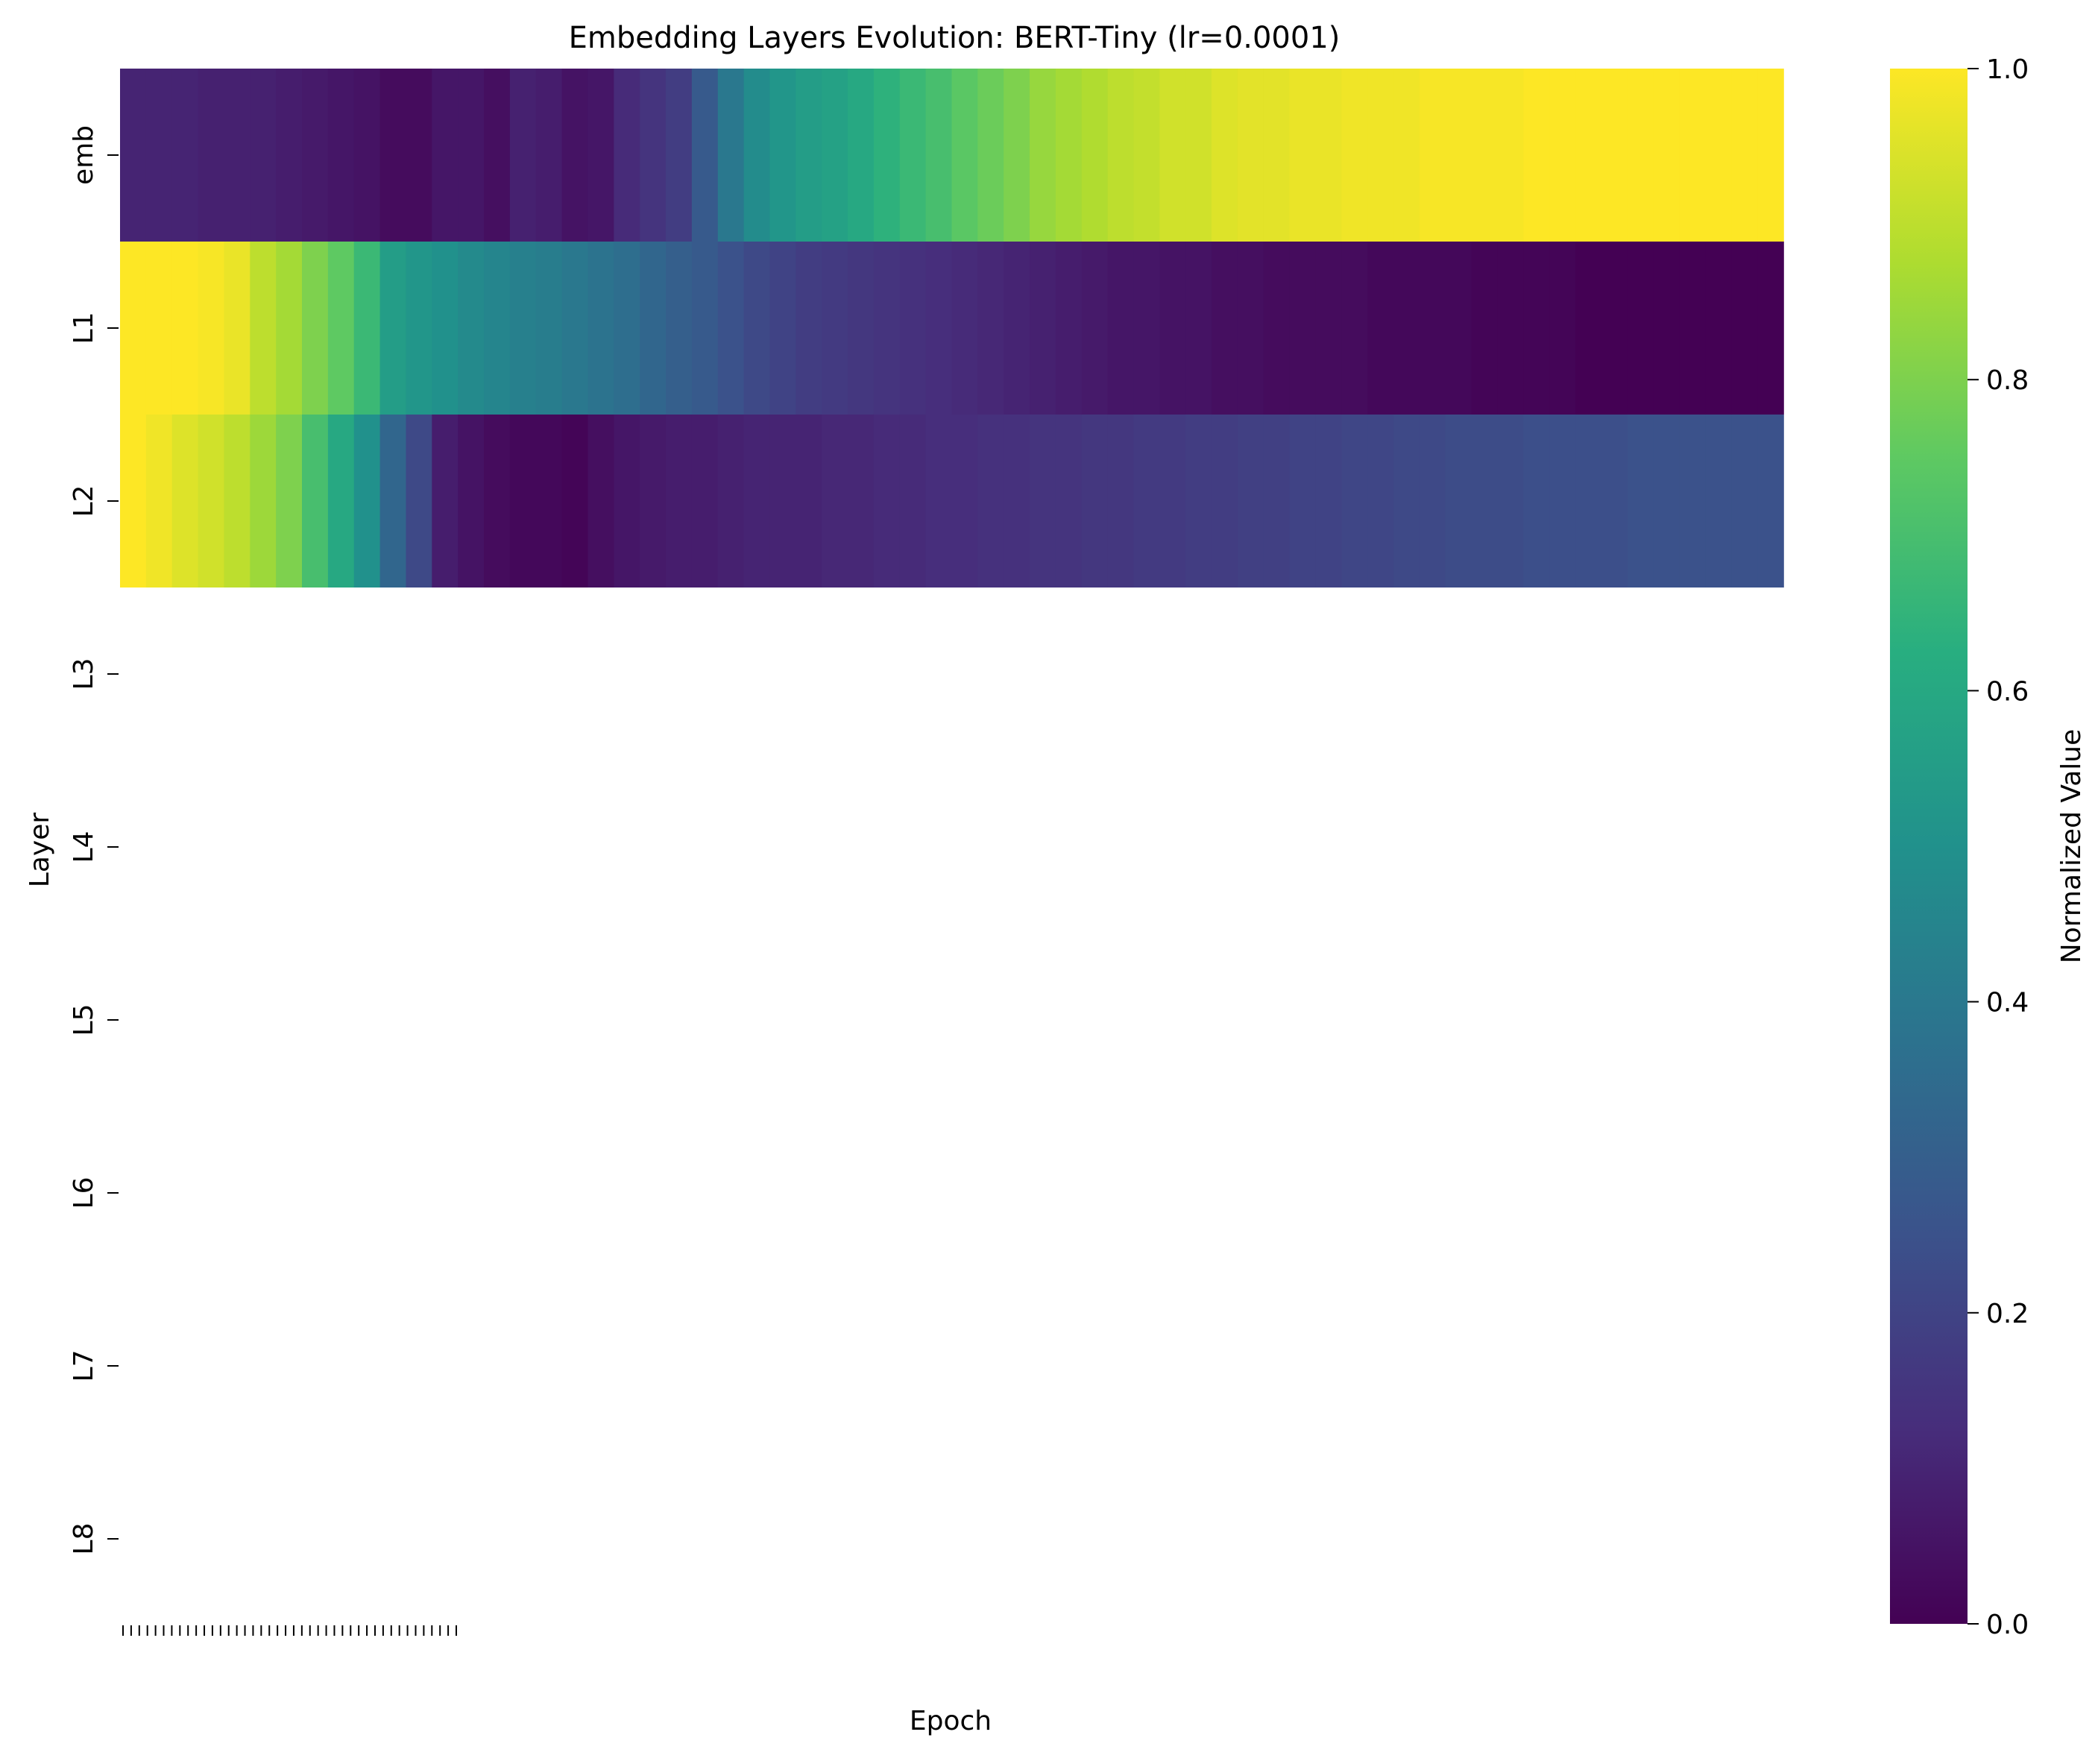  I want to click on row-label: L6, so click(84, 1193).